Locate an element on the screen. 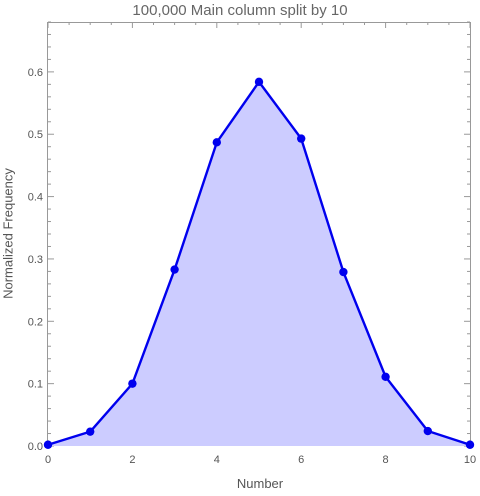  x-tick-label: 0 is located at coordinates (48, 460).